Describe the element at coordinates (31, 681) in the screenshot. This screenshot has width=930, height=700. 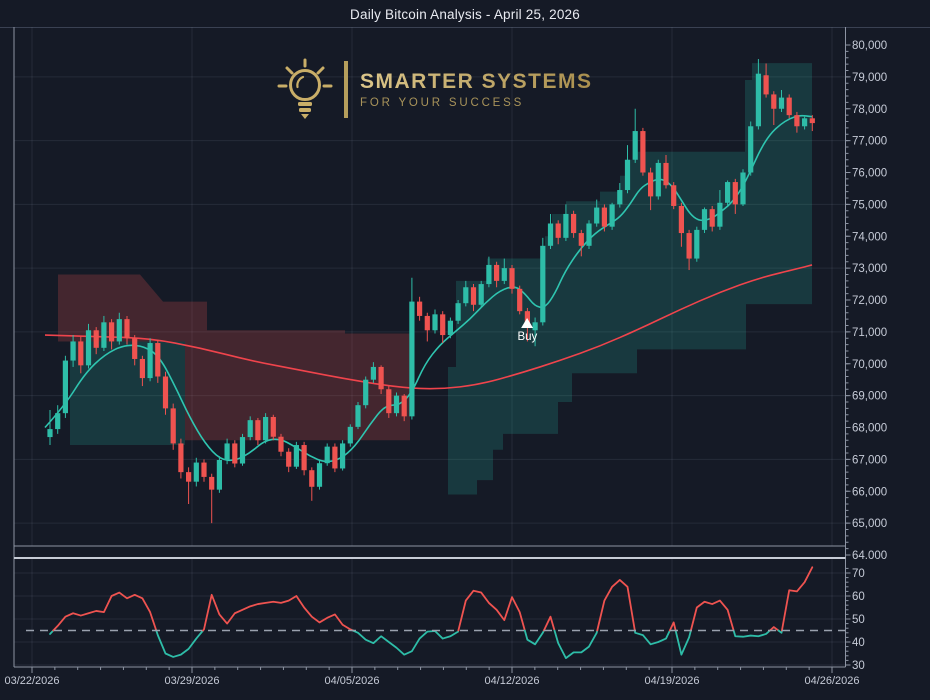
I see `date-tick-label: 03/22/2026` at that location.